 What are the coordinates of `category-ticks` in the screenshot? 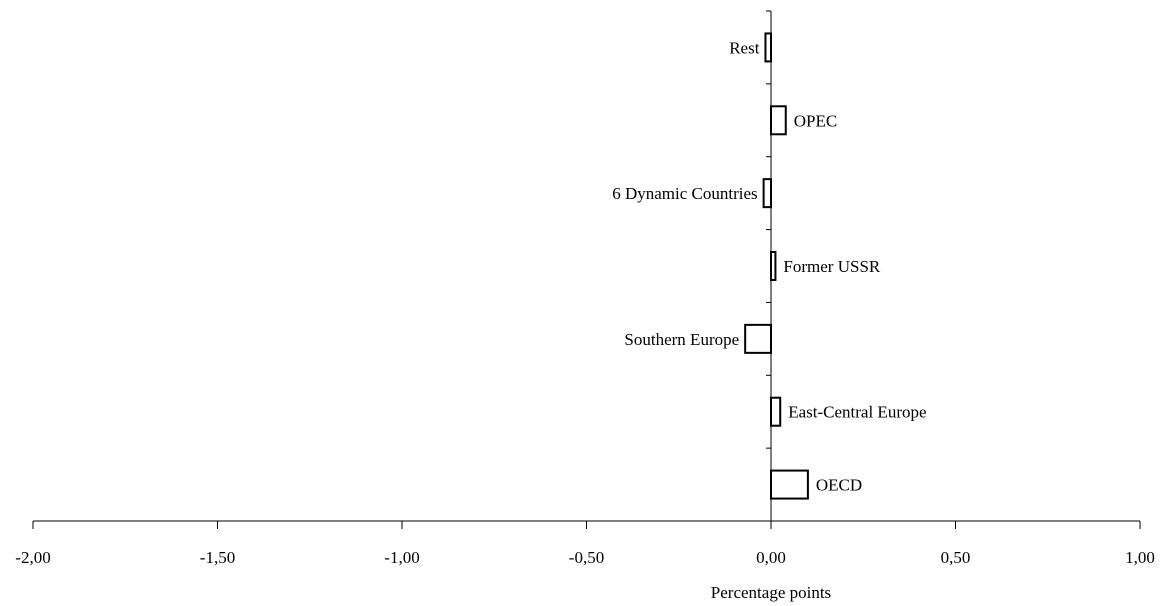 It's located at (768, 266).